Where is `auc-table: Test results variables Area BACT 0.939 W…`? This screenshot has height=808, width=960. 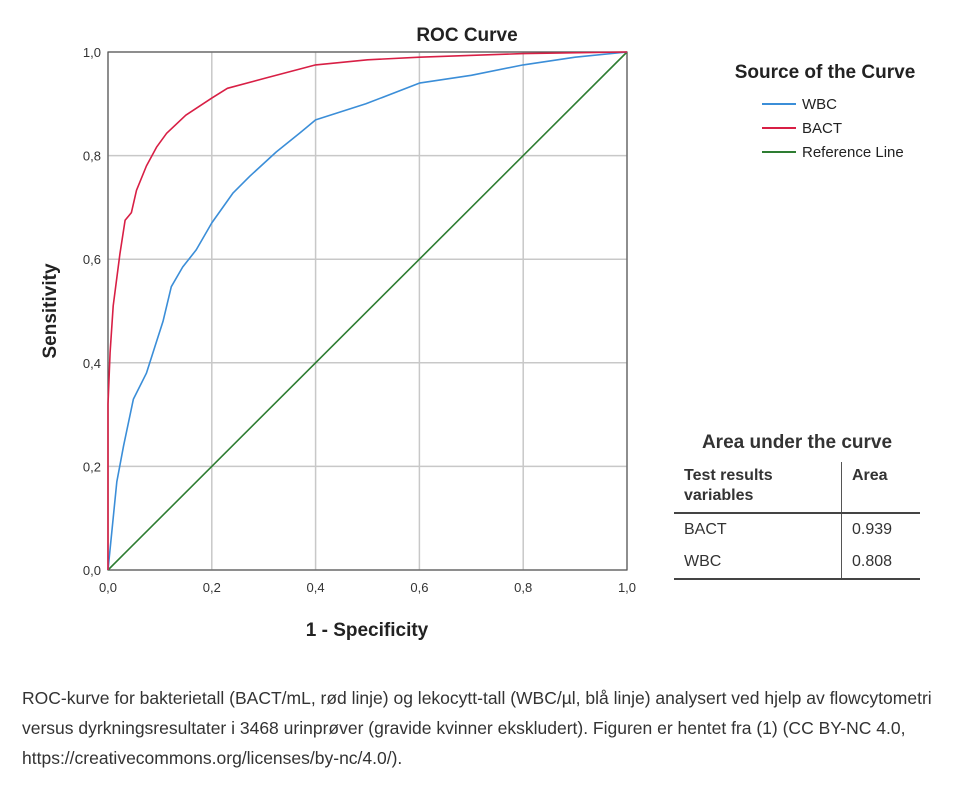 auc-table: Test results variables Area BACT 0.939 W… is located at coordinates (797, 521).